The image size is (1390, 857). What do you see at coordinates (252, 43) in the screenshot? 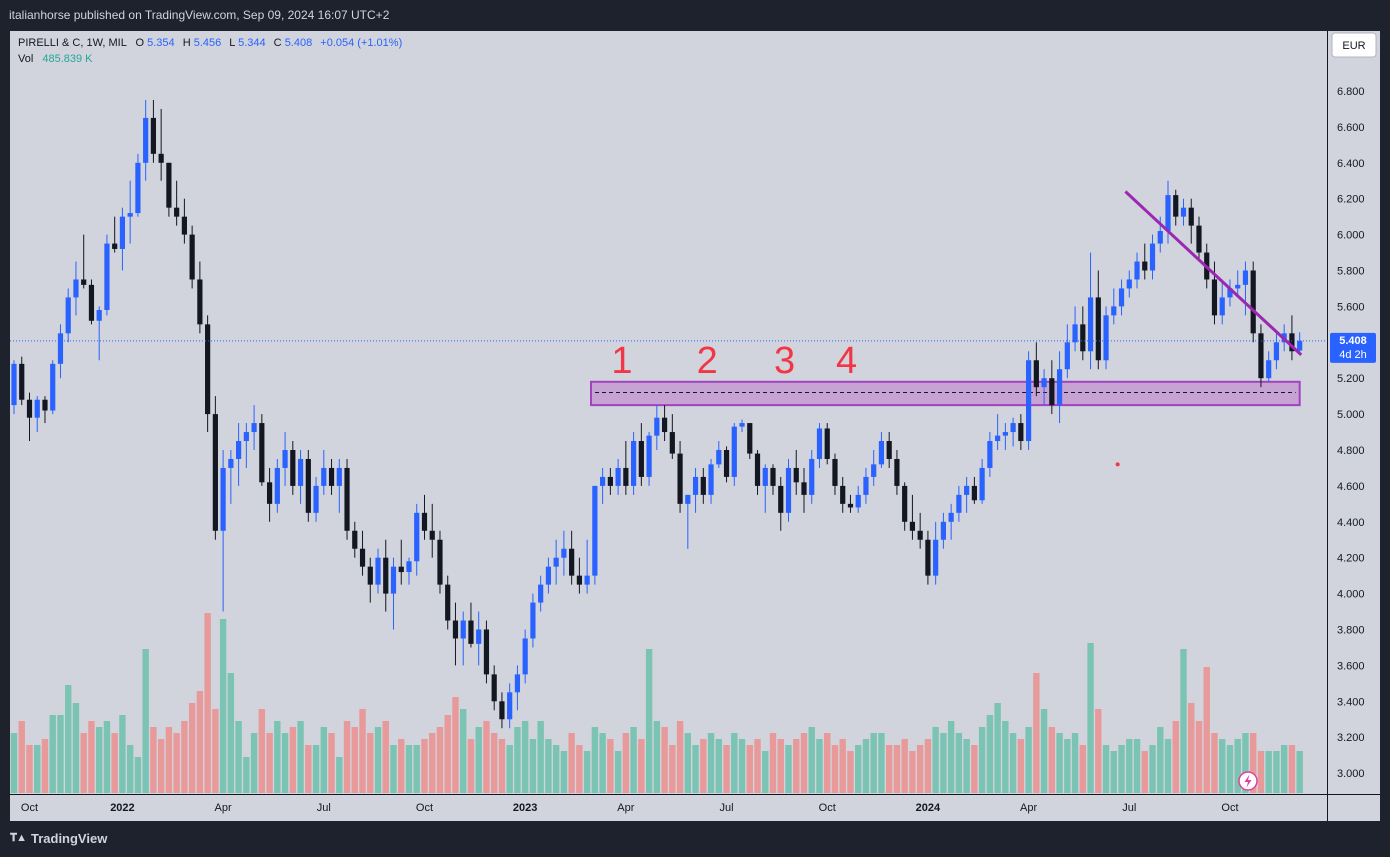
I see `legend-low-value: 5.344` at bounding box center [252, 43].